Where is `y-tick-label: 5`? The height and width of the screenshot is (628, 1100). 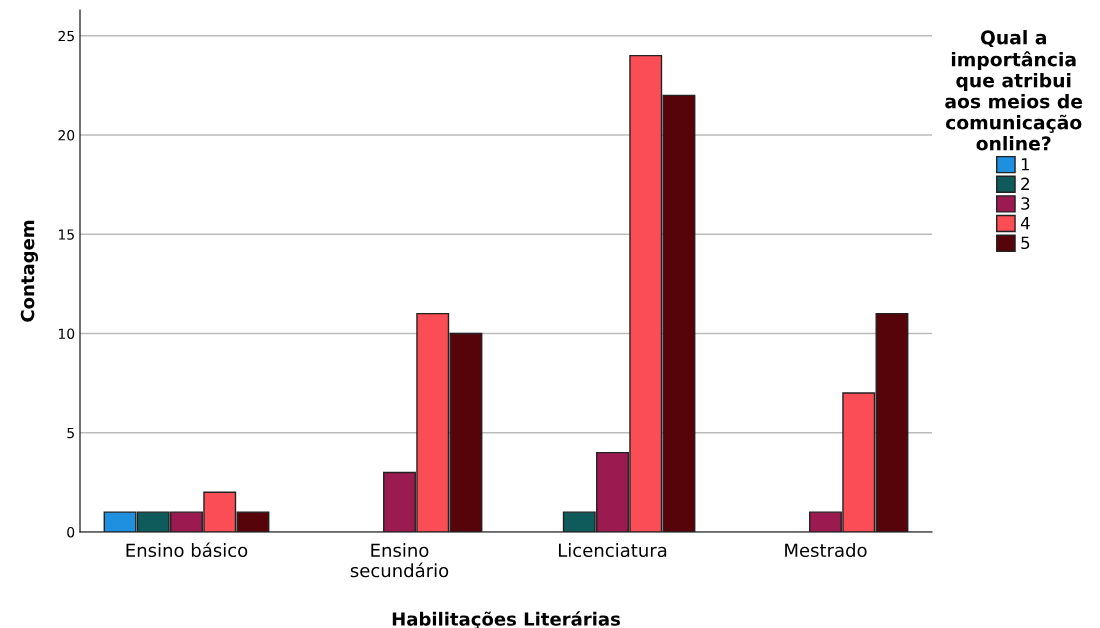
y-tick-label: 5 is located at coordinates (70, 433).